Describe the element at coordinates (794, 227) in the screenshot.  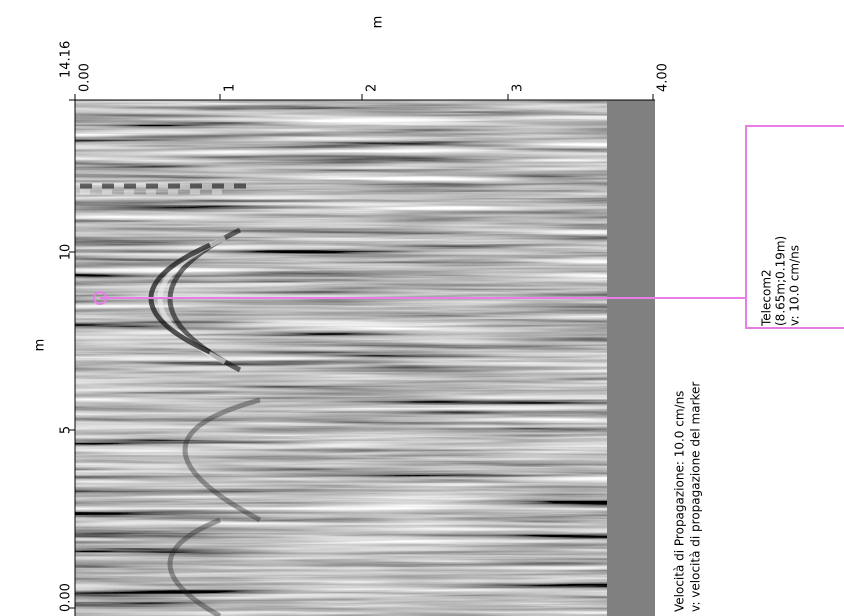
I see `marker-box` at that location.